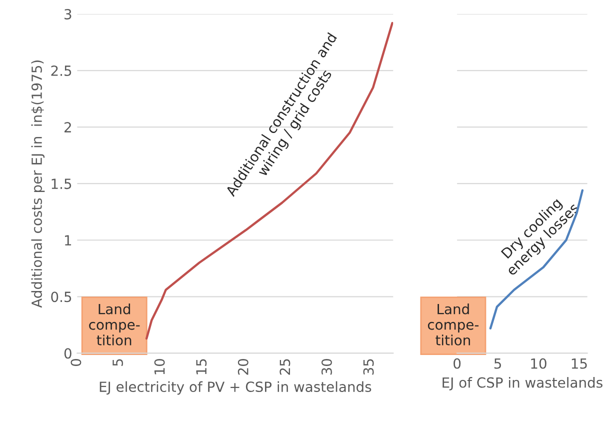 The image size is (603, 424). Describe the element at coordinates (68, 240) in the screenshot. I see `y-tick-label: 1` at that location.